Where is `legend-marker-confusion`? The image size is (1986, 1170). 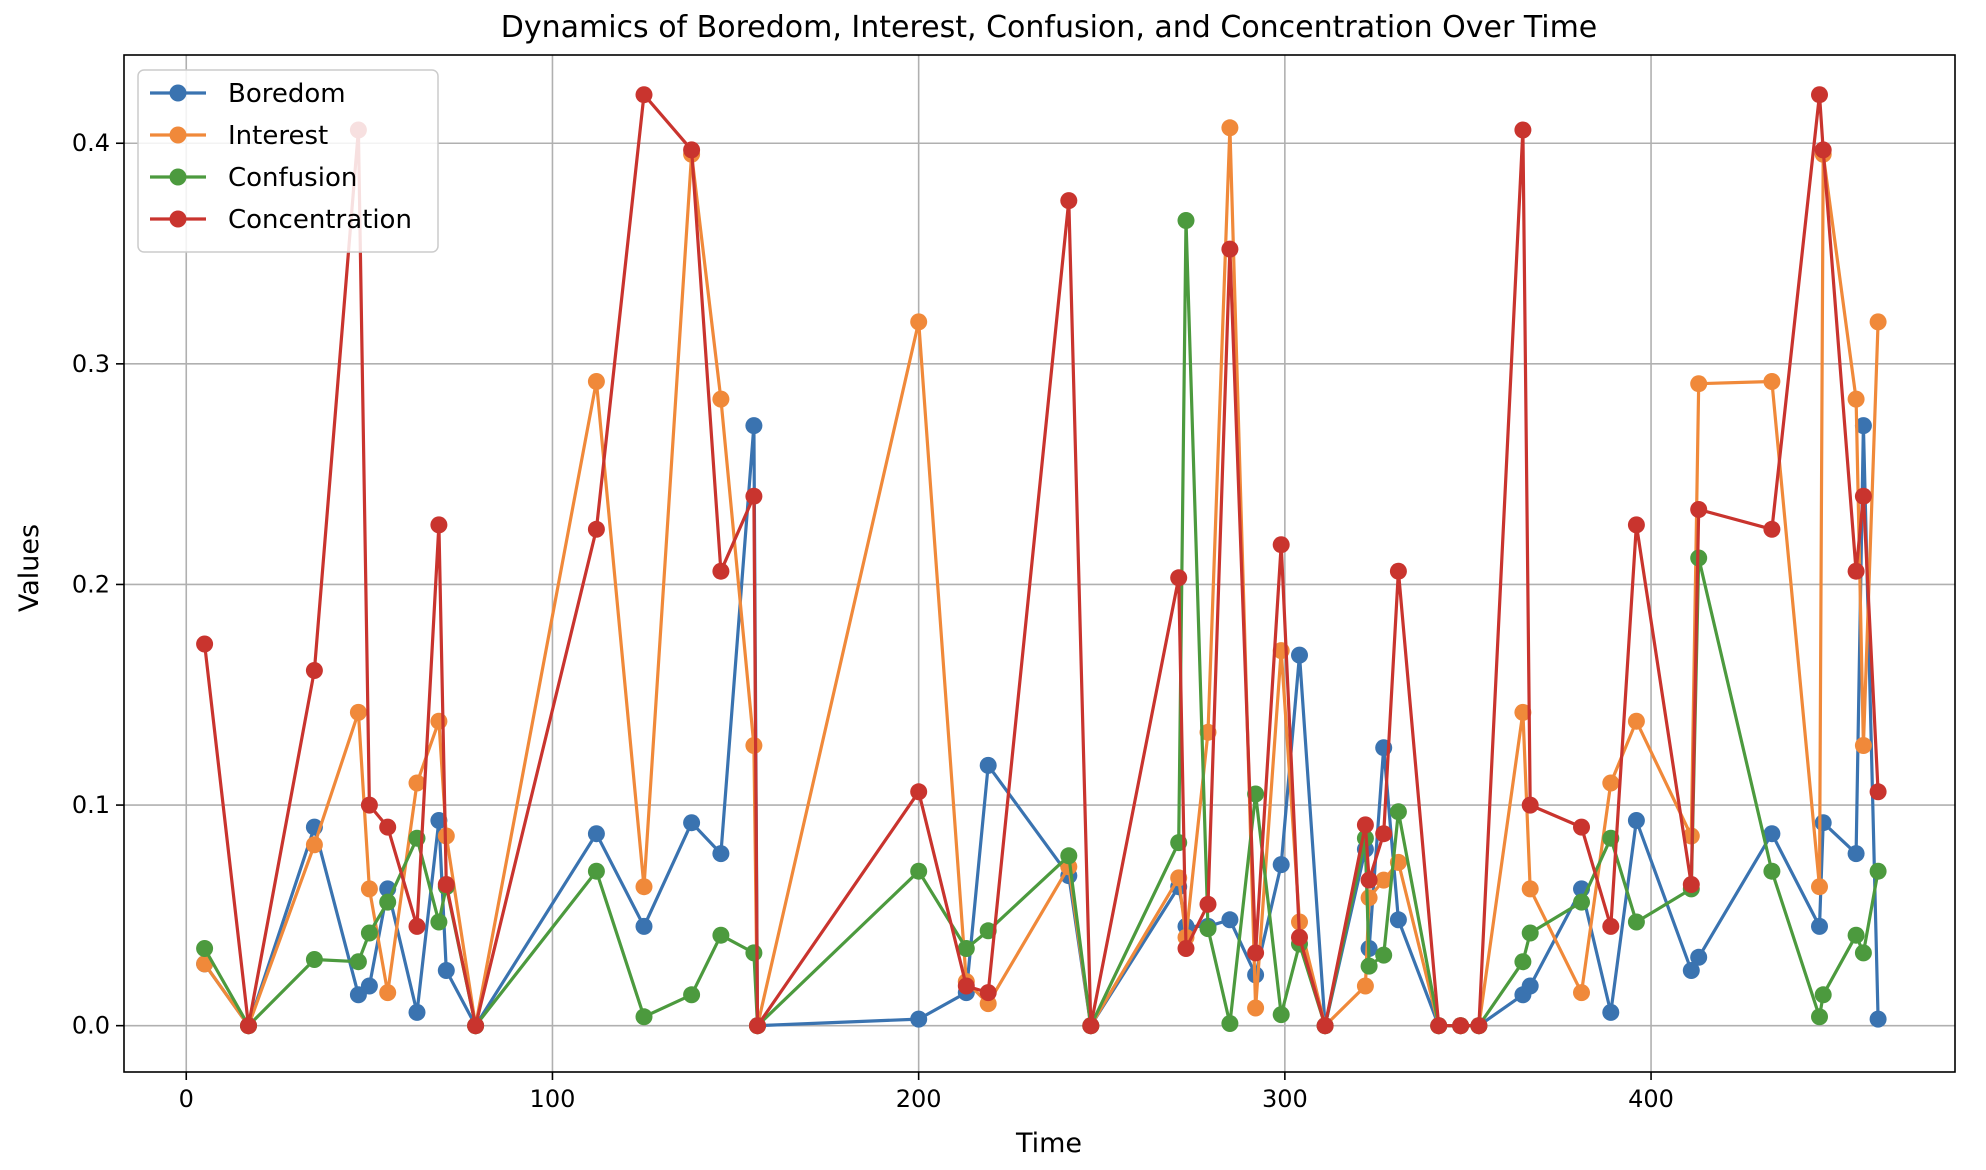 legend-marker-confusion is located at coordinates (178, 177).